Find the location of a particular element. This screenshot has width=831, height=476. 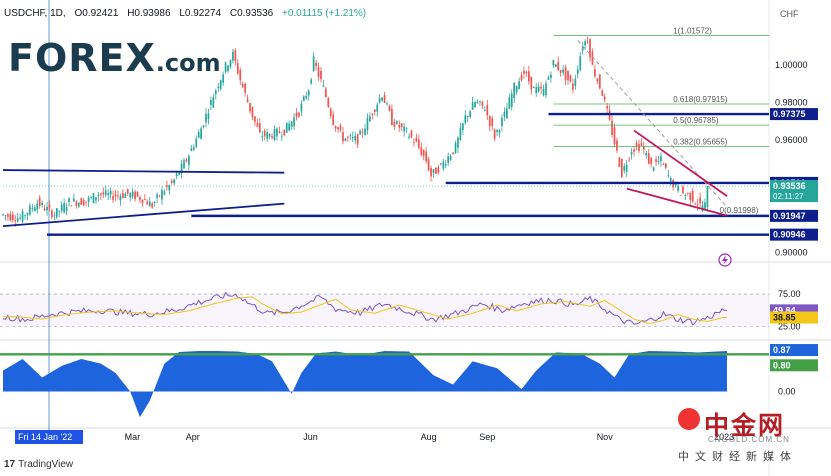

flame-logo-icon is located at coordinates (689, 419).